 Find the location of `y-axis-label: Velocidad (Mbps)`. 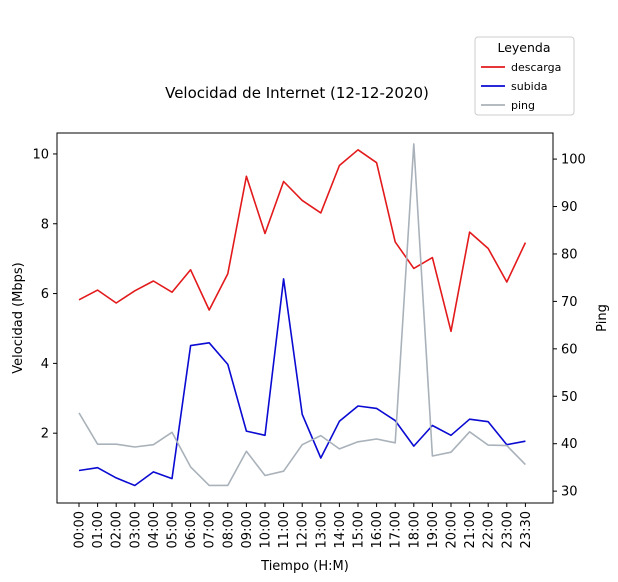

y-axis-label: Velocidad (Mbps) is located at coordinates (18, 317).